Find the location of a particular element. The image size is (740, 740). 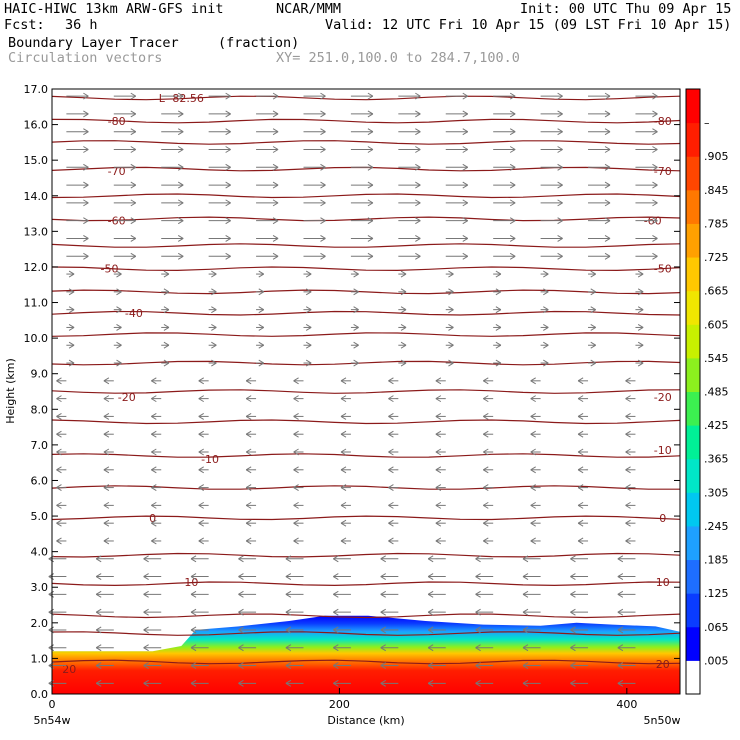

temp-contour-label: -10 is located at coordinates (663, 450).